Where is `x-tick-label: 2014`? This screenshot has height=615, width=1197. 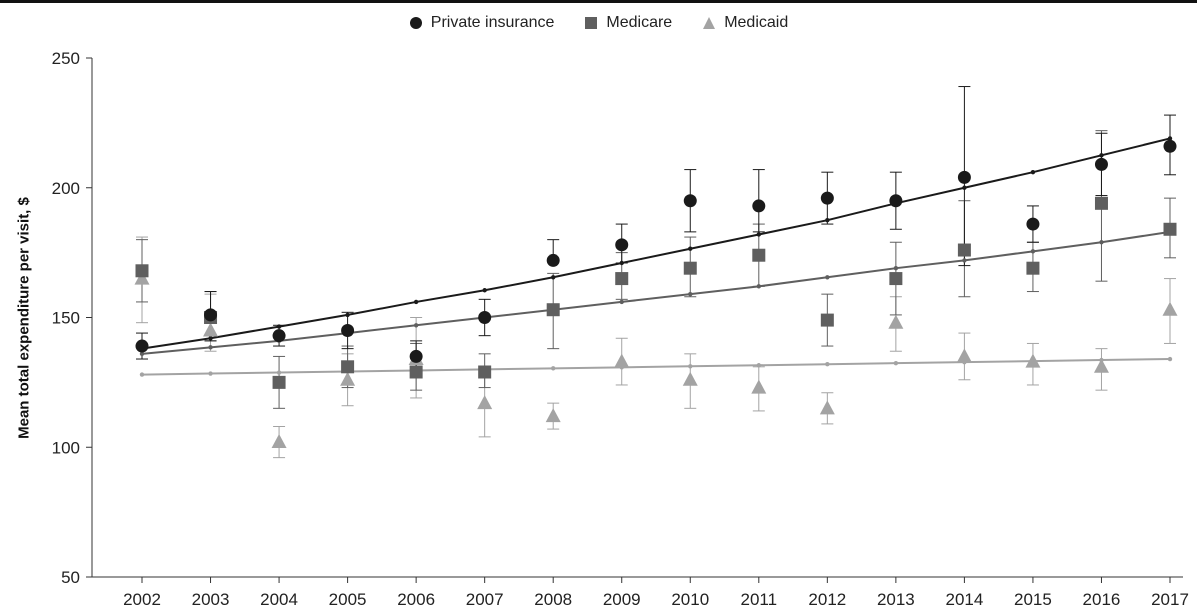
x-tick-label: 2014 is located at coordinates (964, 599).